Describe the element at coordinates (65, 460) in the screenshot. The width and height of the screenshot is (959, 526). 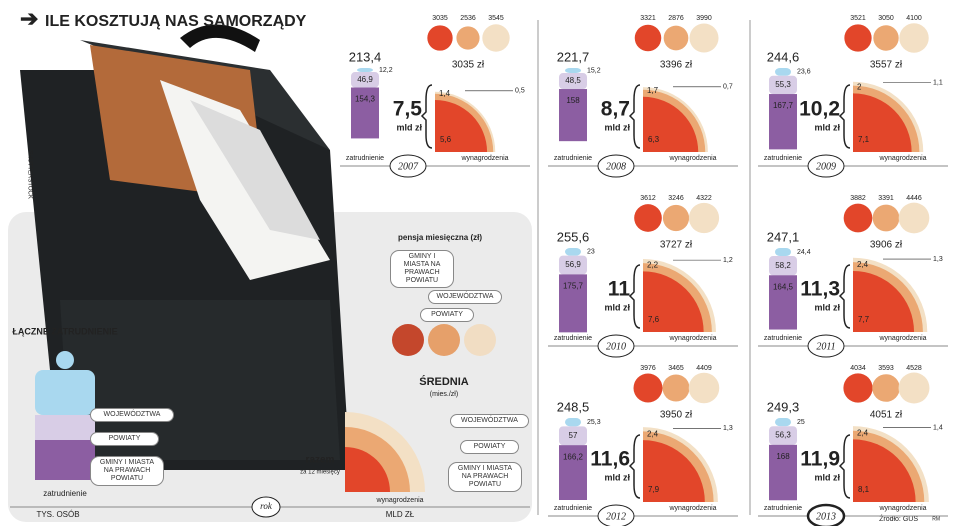
I see `legend-body-gmi` at that location.